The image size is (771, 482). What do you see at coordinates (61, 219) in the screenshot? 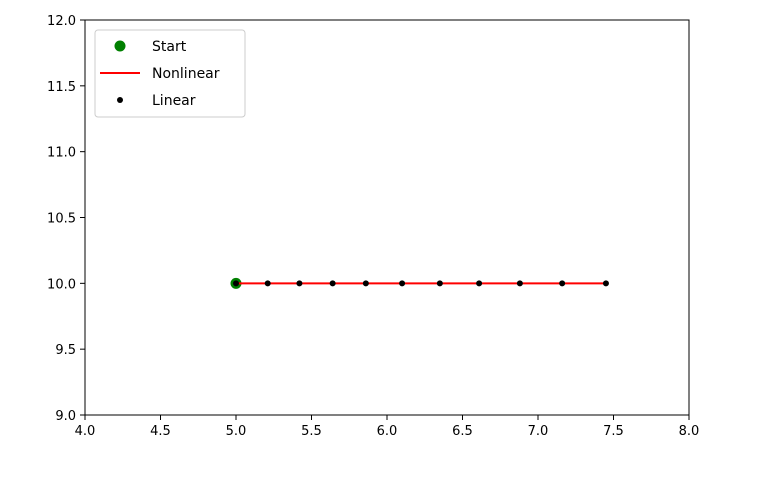
I see `y-tick-label: 10.5` at bounding box center [61, 219].